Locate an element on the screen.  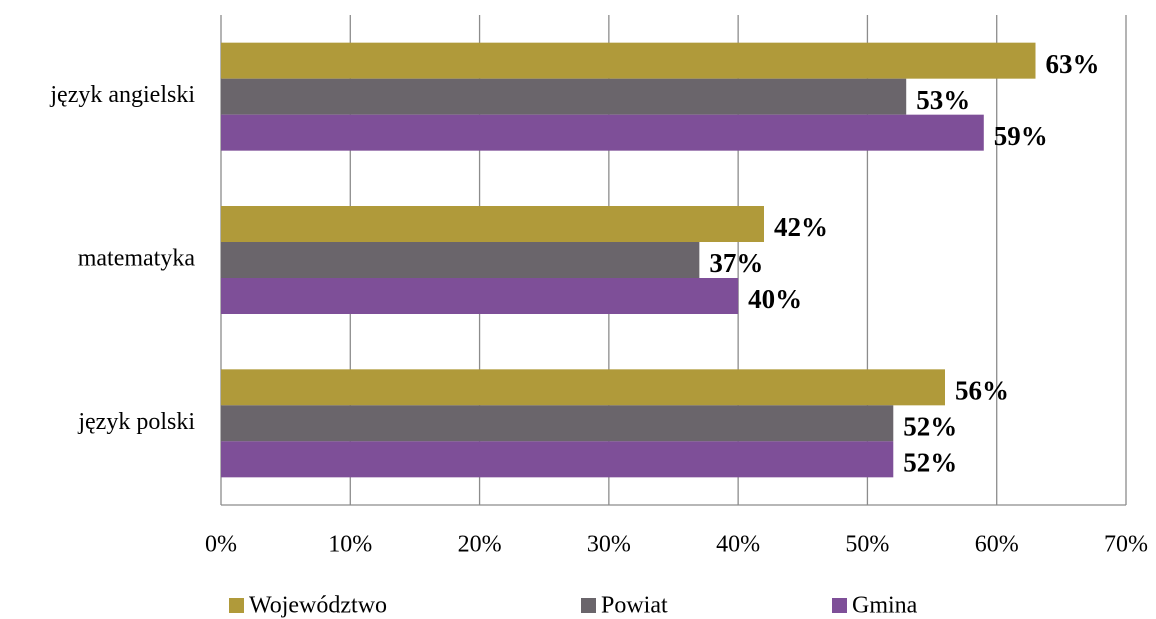
legend-label: Powiat is located at coordinates (634, 606).